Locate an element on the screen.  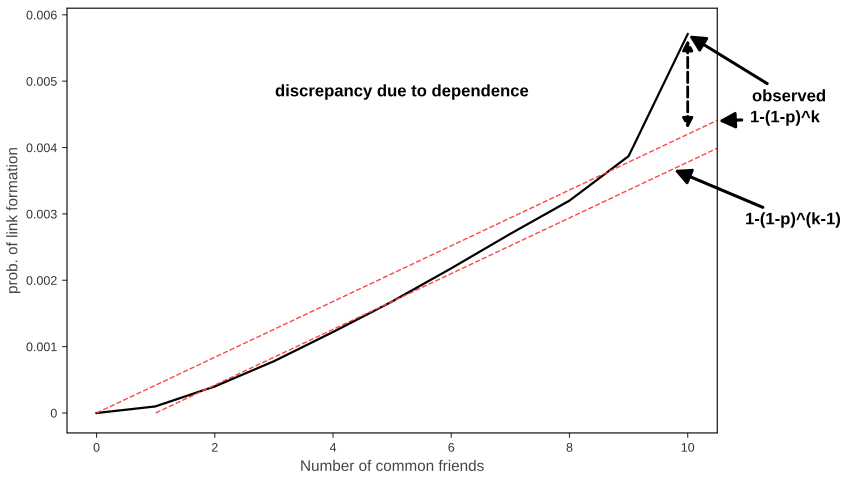
annotation: observed is located at coordinates (789, 95).